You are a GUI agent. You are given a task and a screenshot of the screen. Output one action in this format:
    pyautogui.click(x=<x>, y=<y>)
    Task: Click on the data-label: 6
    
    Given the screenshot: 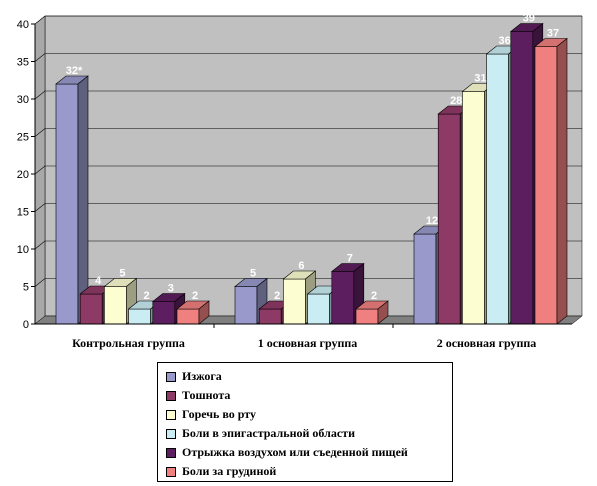 What is the action you would take?
    pyautogui.click(x=301, y=266)
    